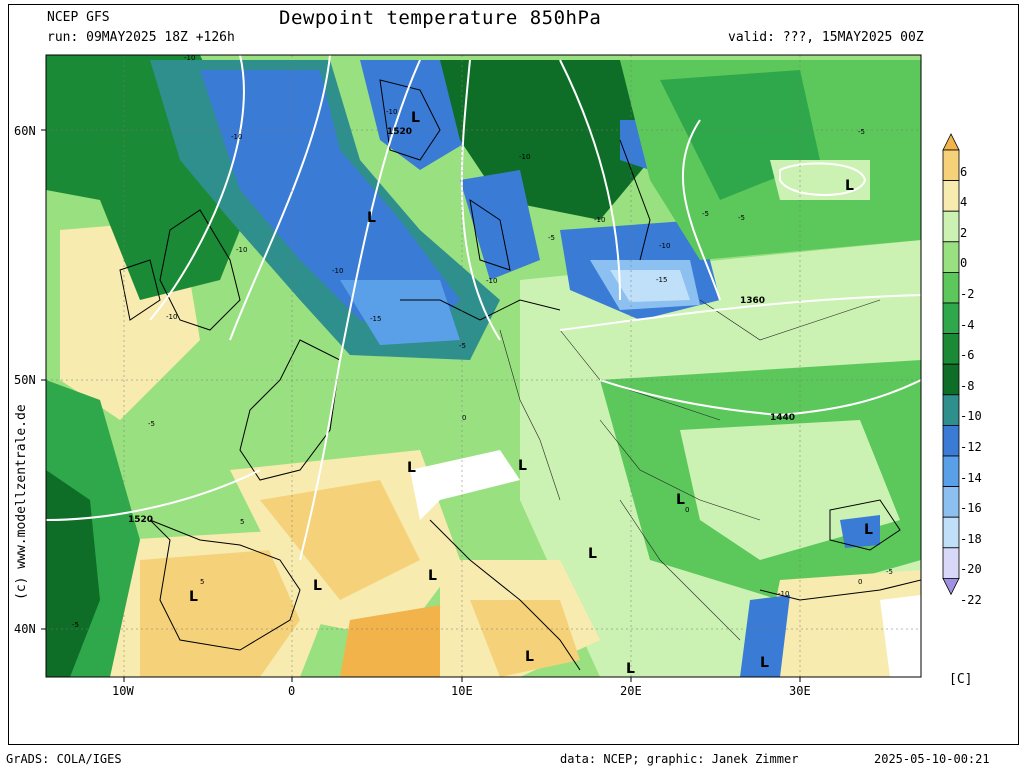 This screenshot has width=1024, height=768. Describe the element at coordinates (971, 477) in the screenshot. I see `colorbar-tick-label: -14` at that location.